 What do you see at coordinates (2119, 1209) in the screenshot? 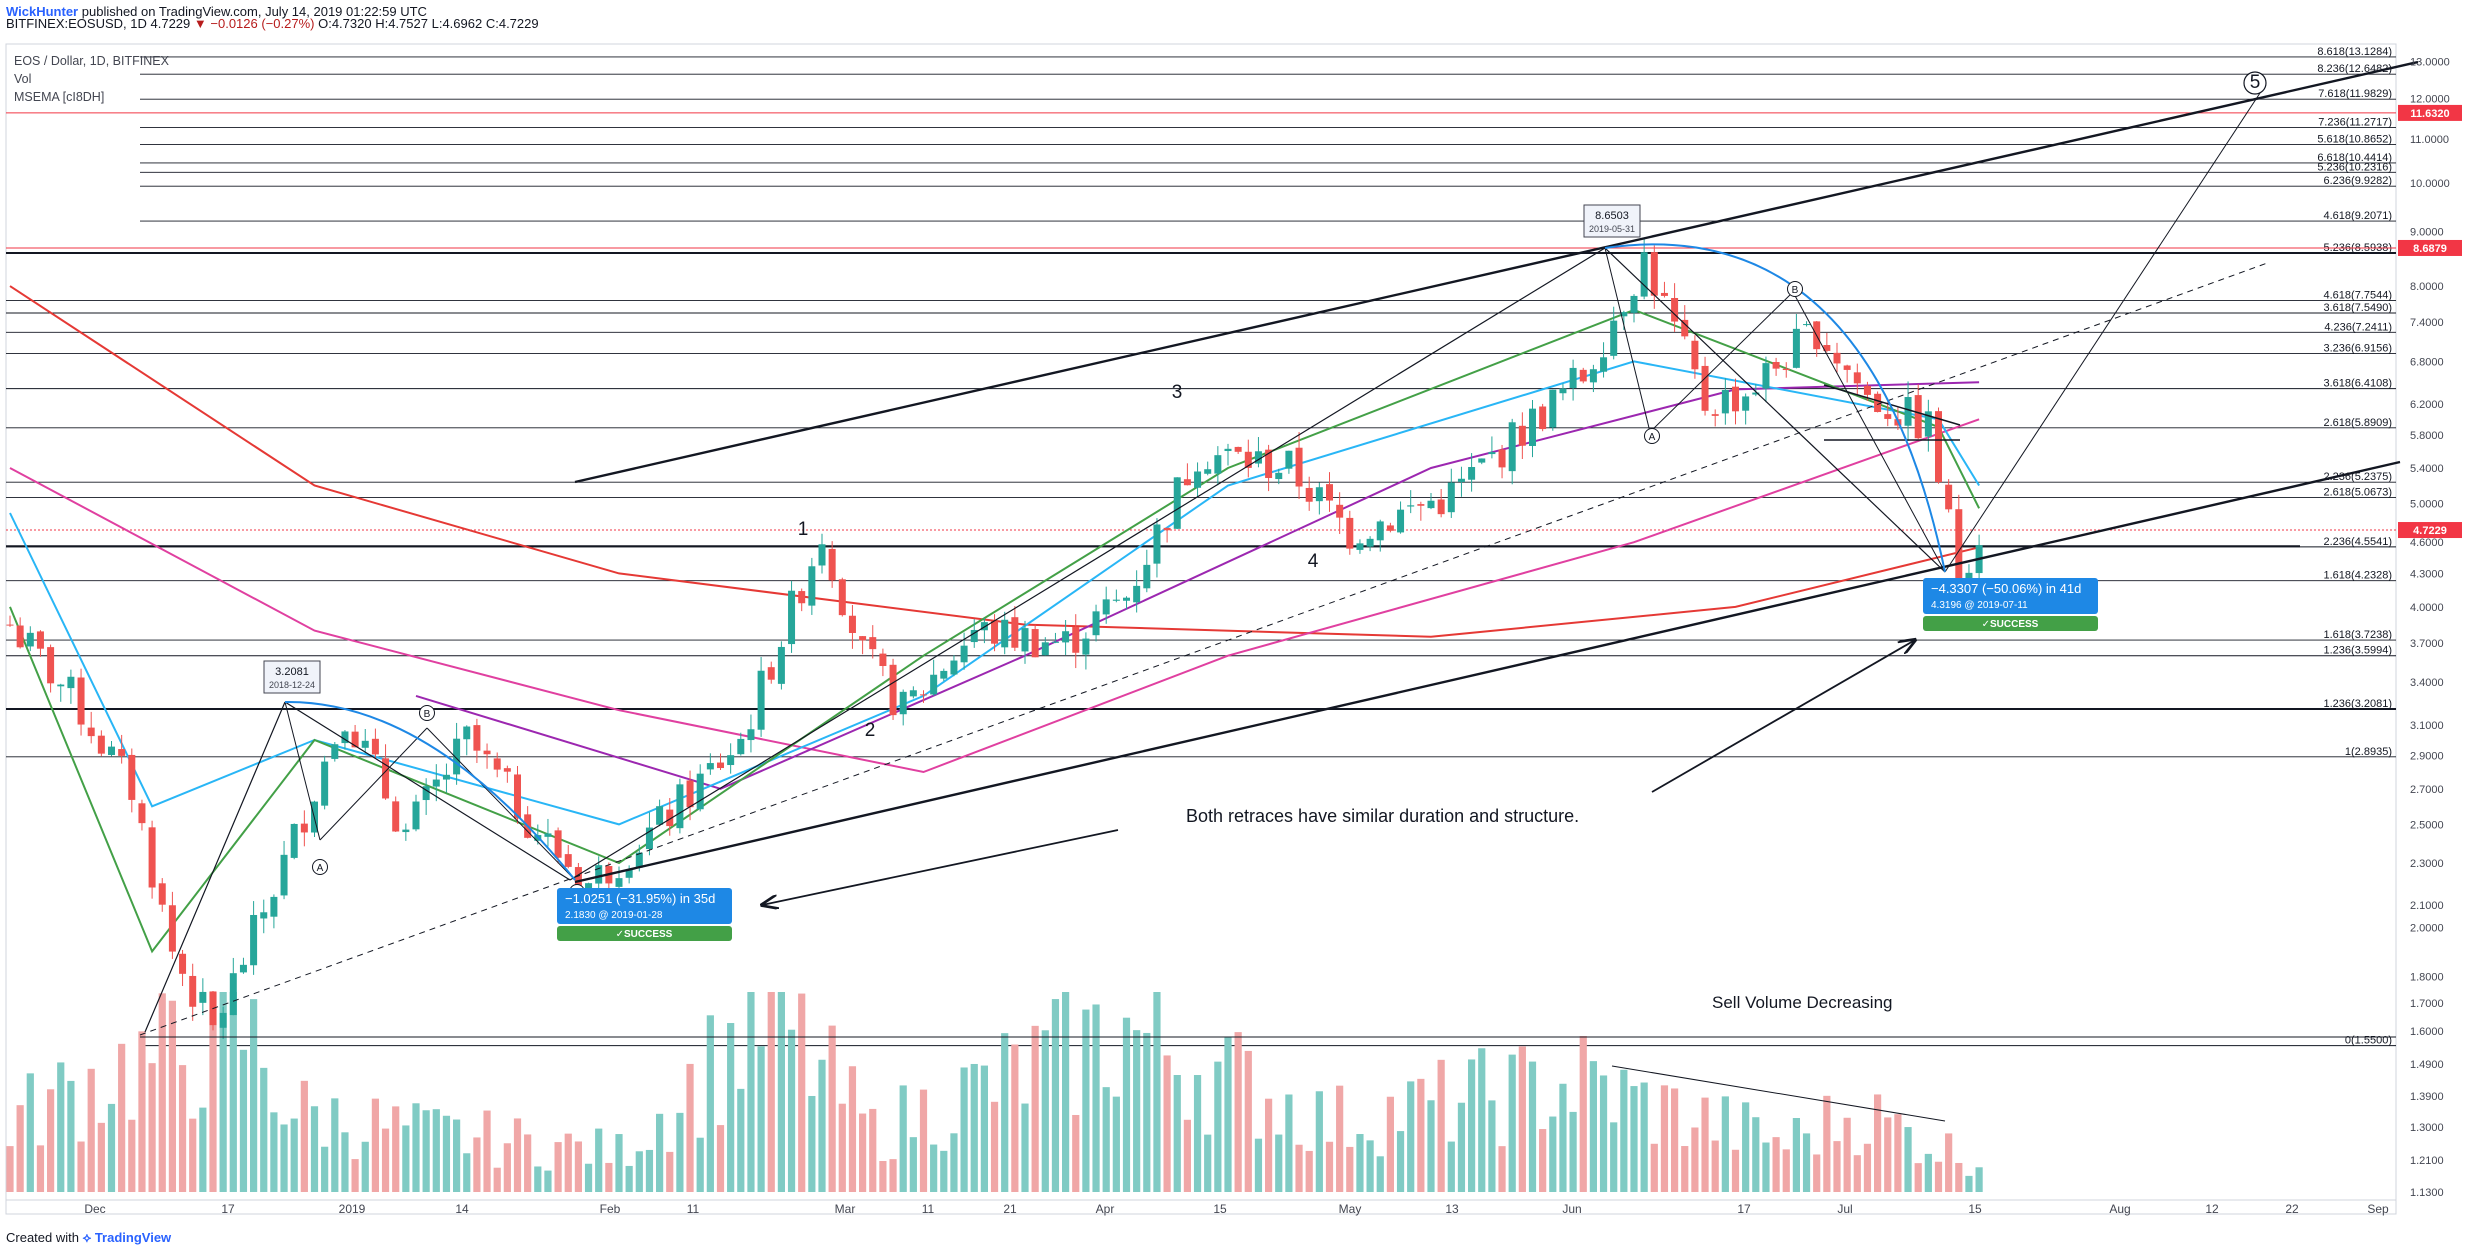
I see `x-tick-label: Aug` at bounding box center [2119, 1209].